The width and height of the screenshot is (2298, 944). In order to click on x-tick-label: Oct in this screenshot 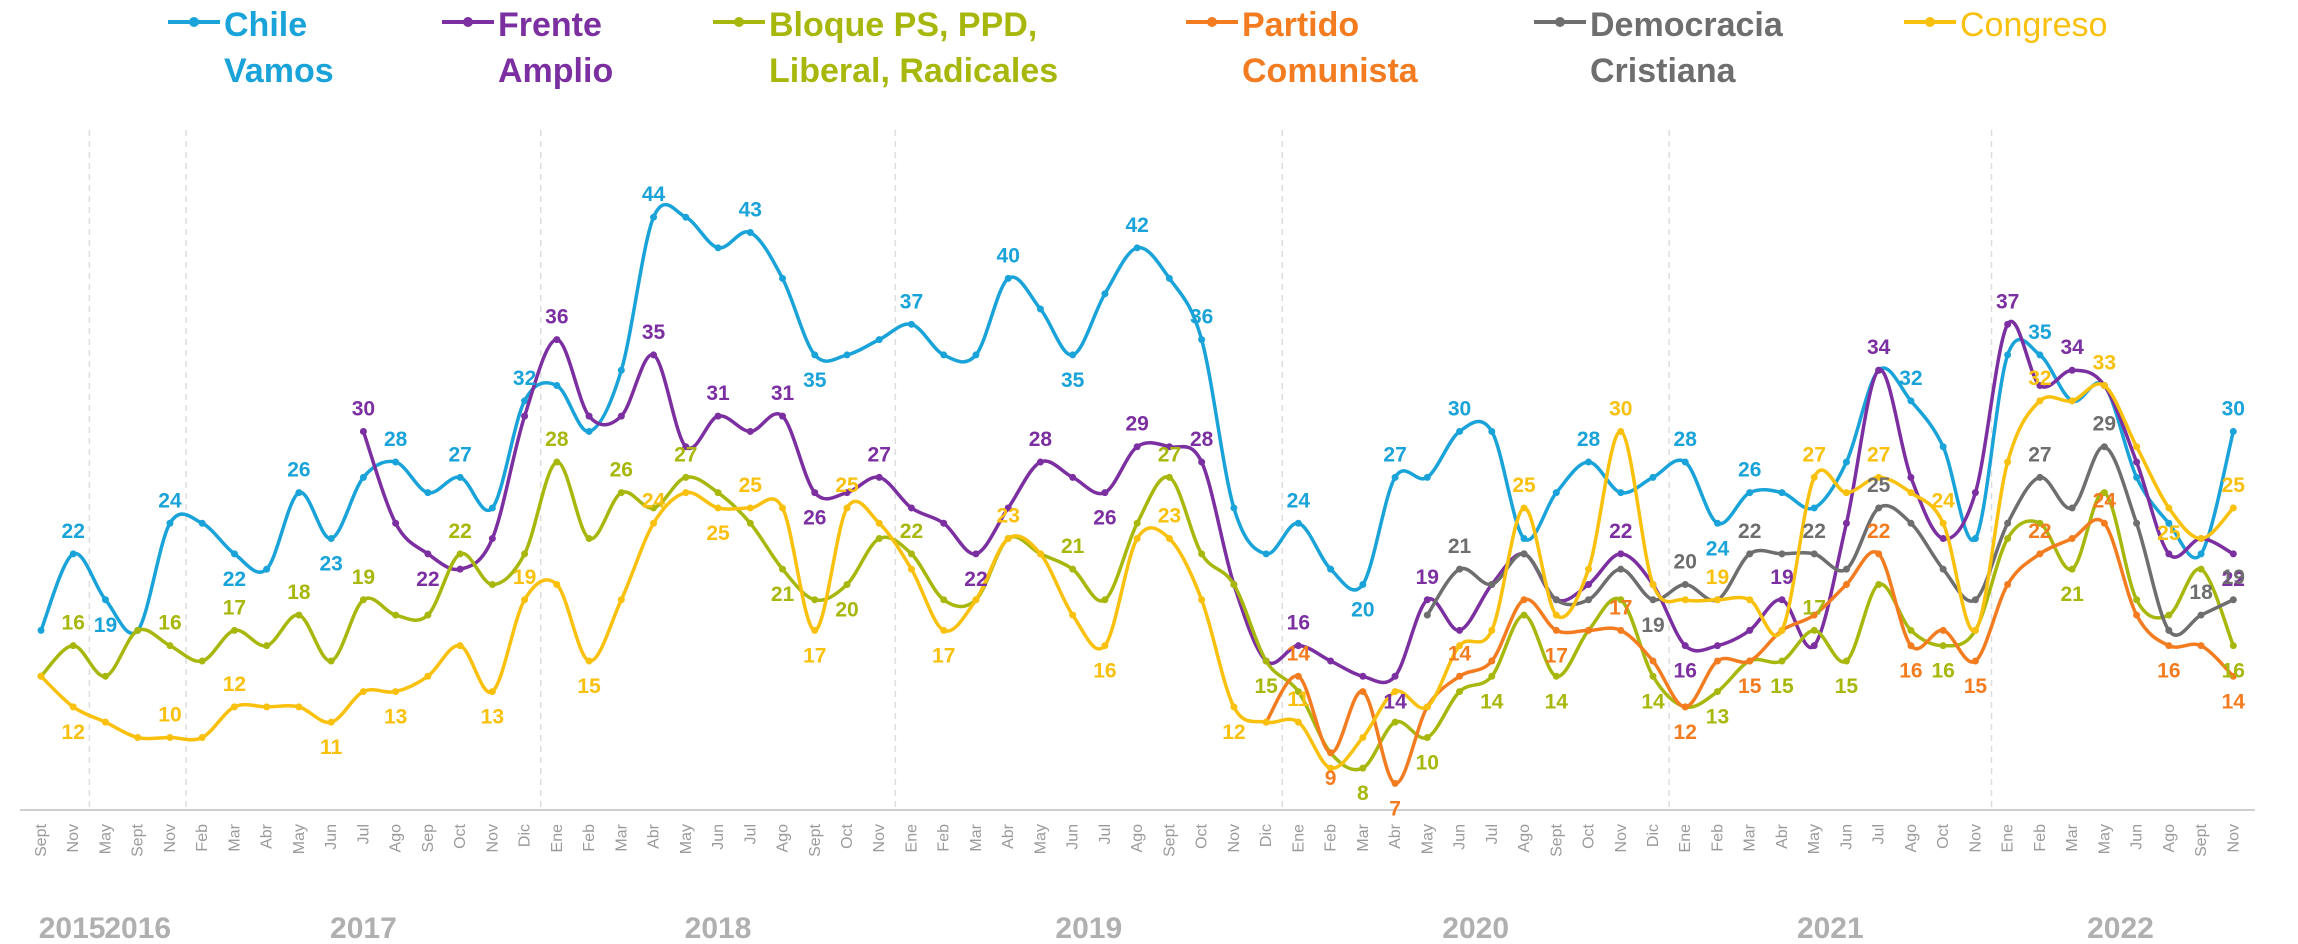, I will do `click(1943, 835)`.